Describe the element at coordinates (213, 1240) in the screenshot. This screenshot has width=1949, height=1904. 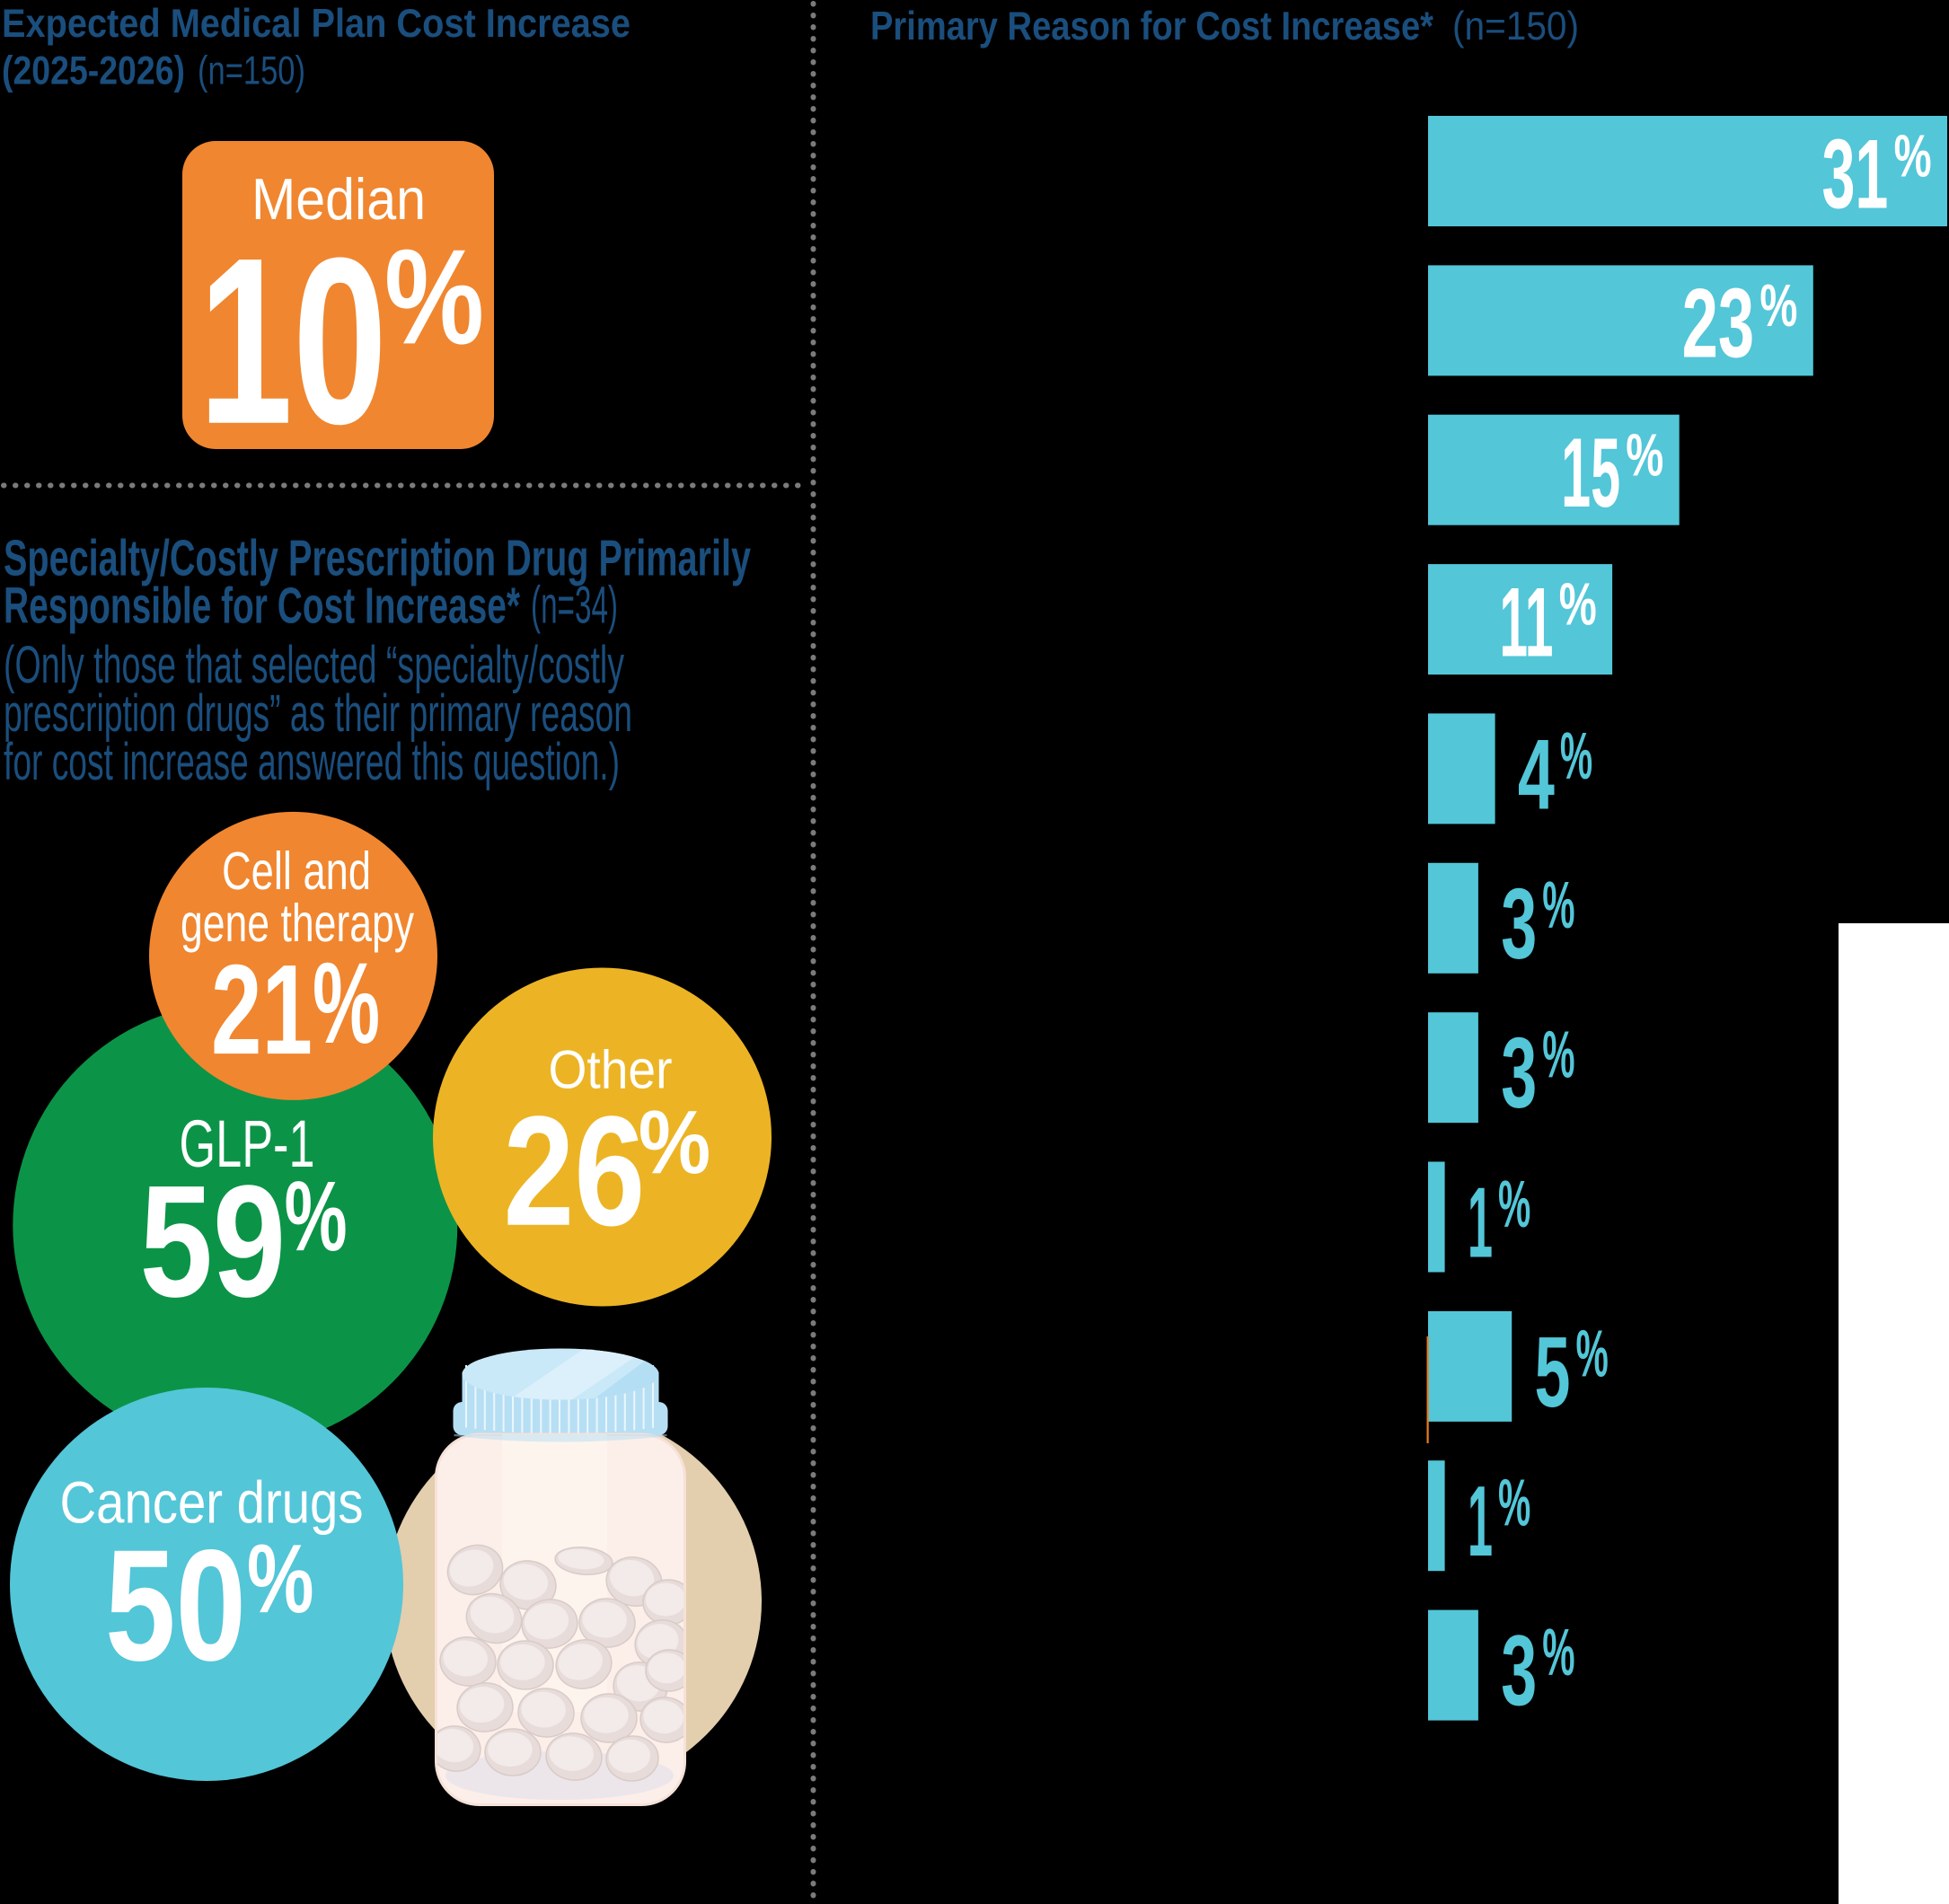
I see `svg-text: 59` at that location.